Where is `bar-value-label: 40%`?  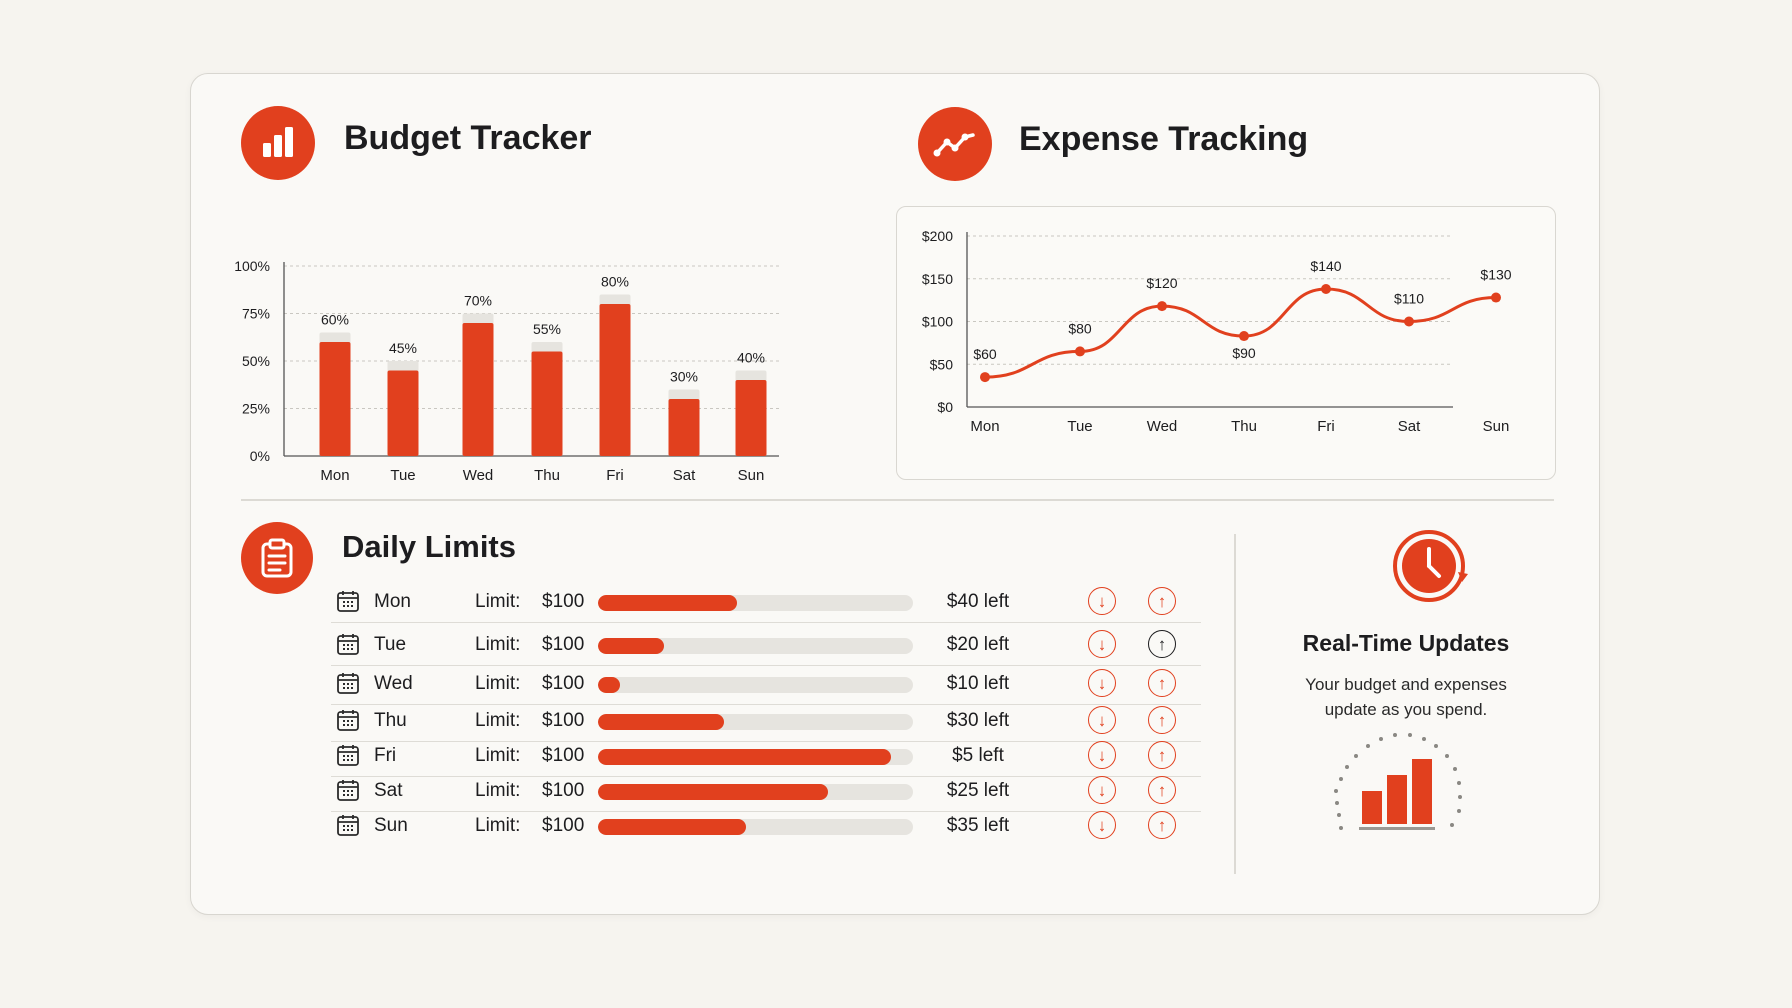
bar-value-label: 40% is located at coordinates (751, 358).